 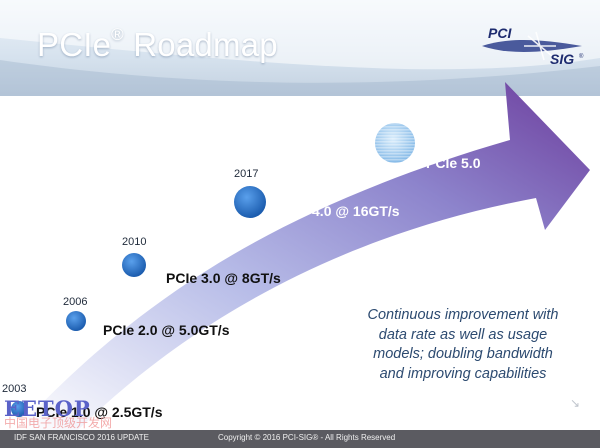 What do you see at coordinates (117, 34) in the screenshot?
I see `title-registered-mark: ®` at bounding box center [117, 34].